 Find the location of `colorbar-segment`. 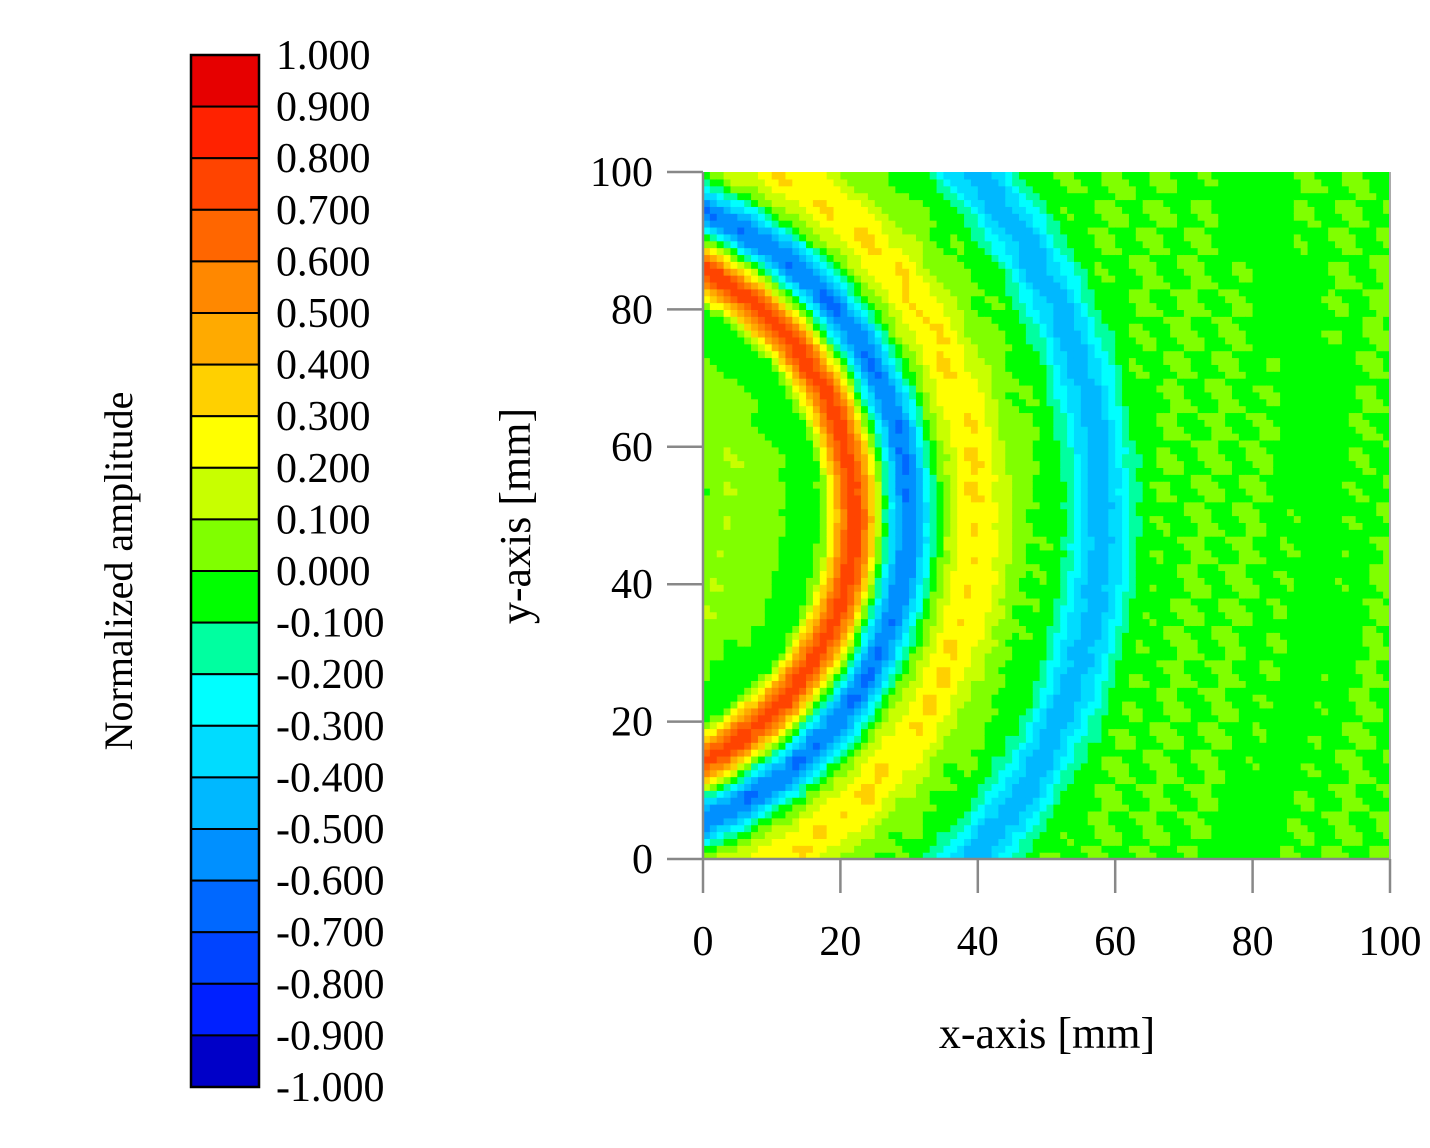

colorbar-segment is located at coordinates (225, 442).